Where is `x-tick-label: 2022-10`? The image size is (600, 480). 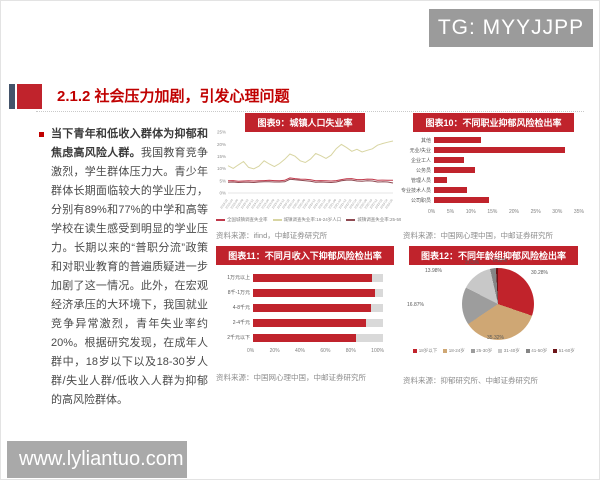 x-tick-label: 2022-10 is located at coordinates (369, 204).